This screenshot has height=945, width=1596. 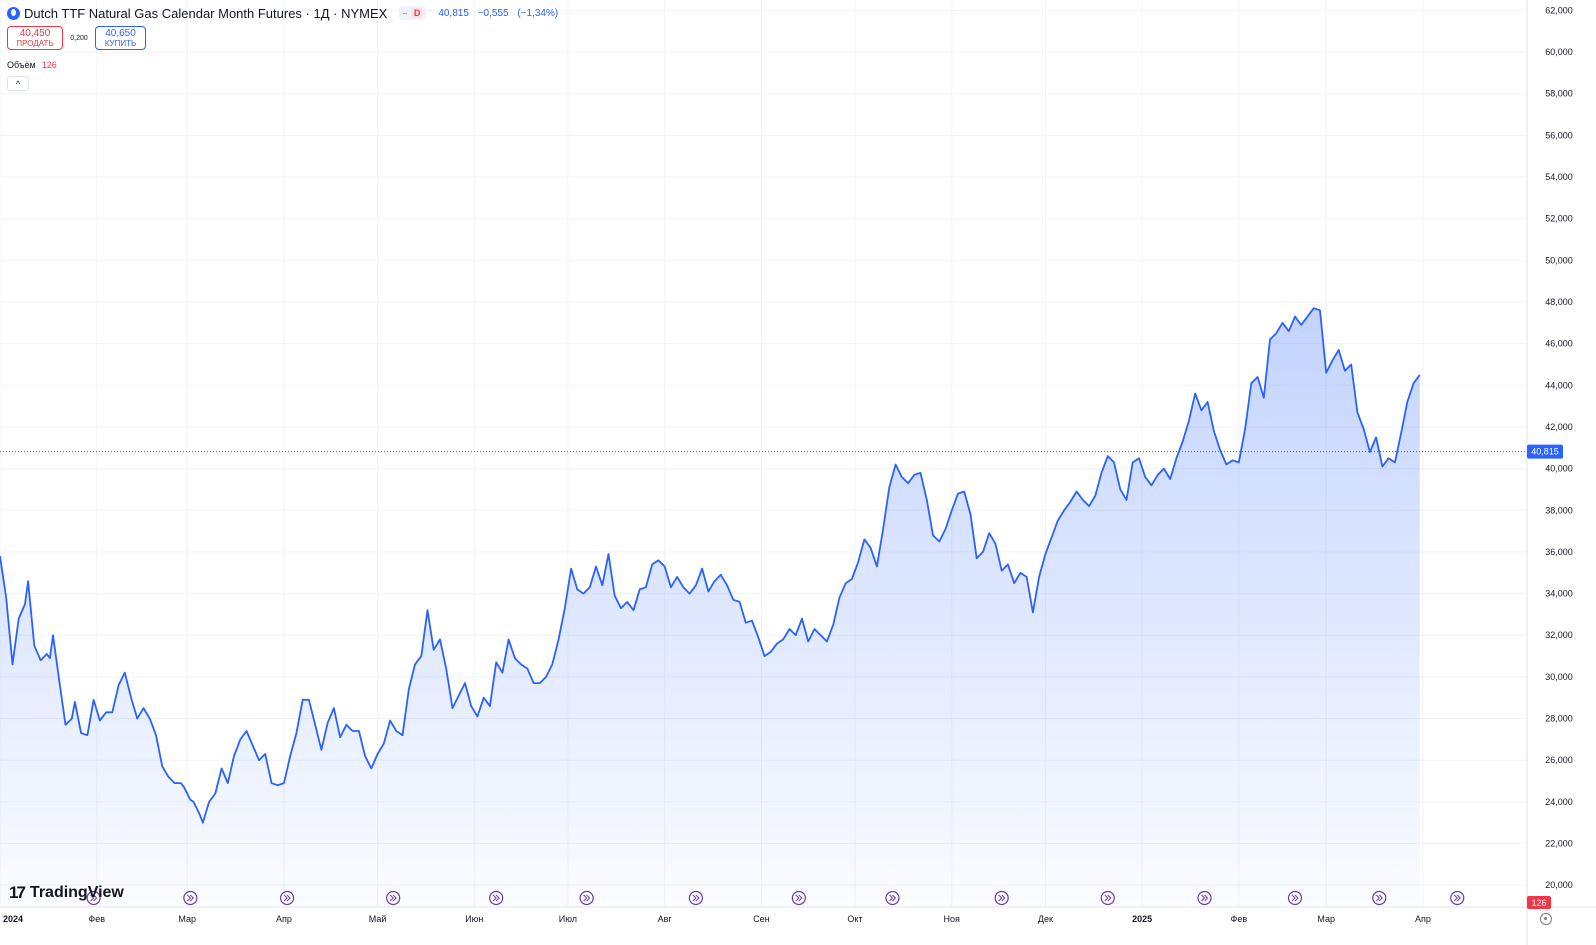 What do you see at coordinates (1559, 552) in the screenshot?
I see `price-tick-label: 36,000` at bounding box center [1559, 552].